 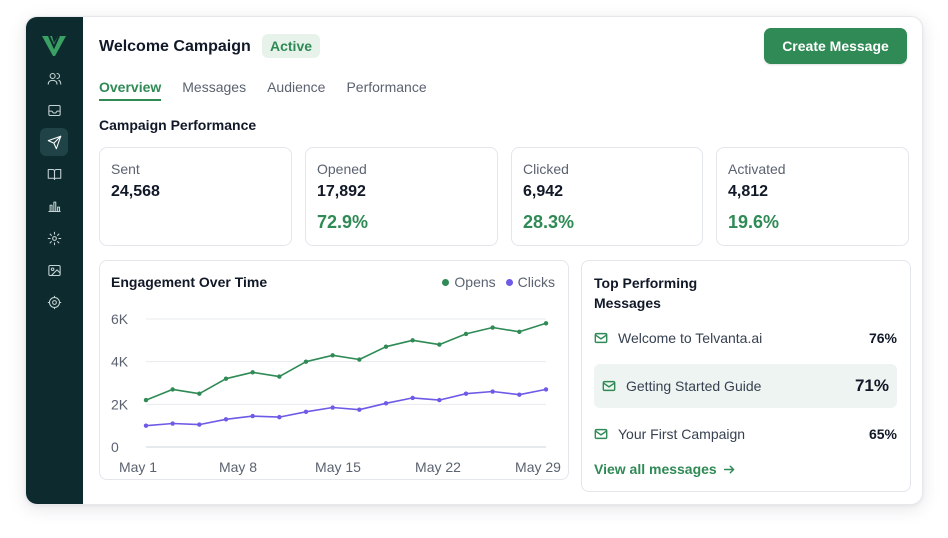 I want to click on y-tick-label: 6K, so click(x=120, y=319).